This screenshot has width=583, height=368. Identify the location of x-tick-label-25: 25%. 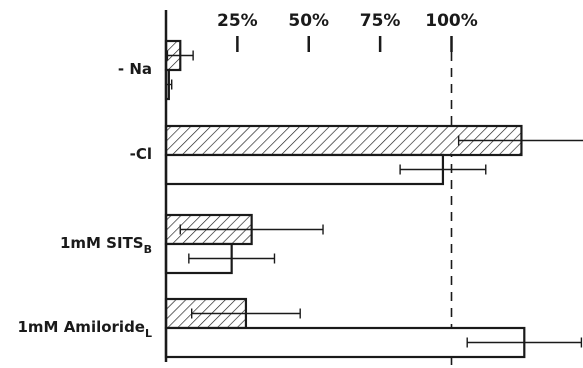
(237, 21).